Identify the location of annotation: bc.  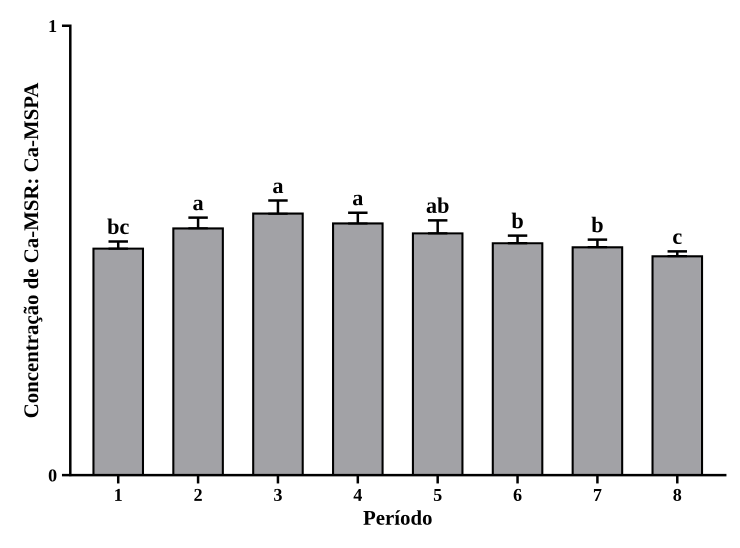
(118, 226).